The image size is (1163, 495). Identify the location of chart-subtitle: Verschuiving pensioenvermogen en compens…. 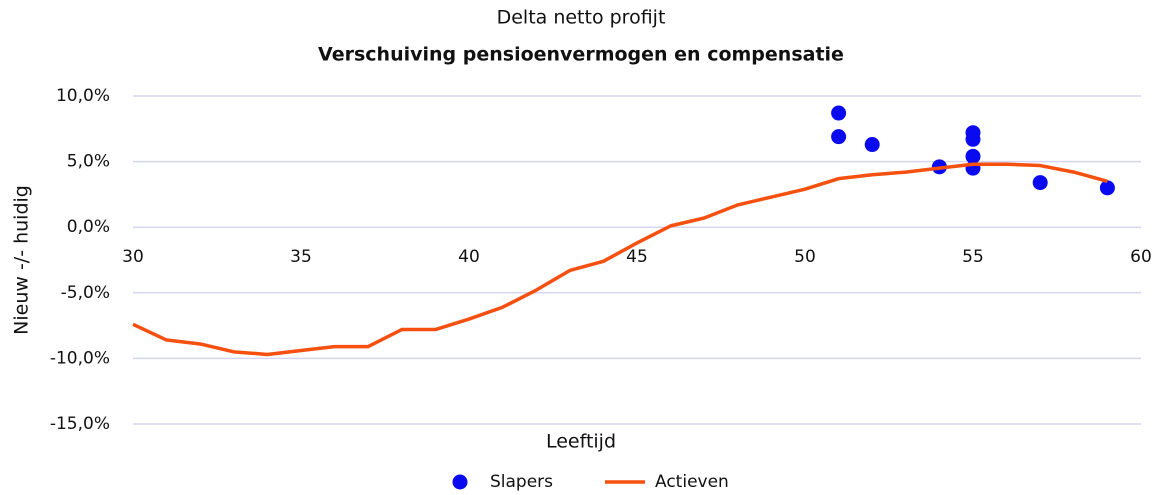
(581, 55).